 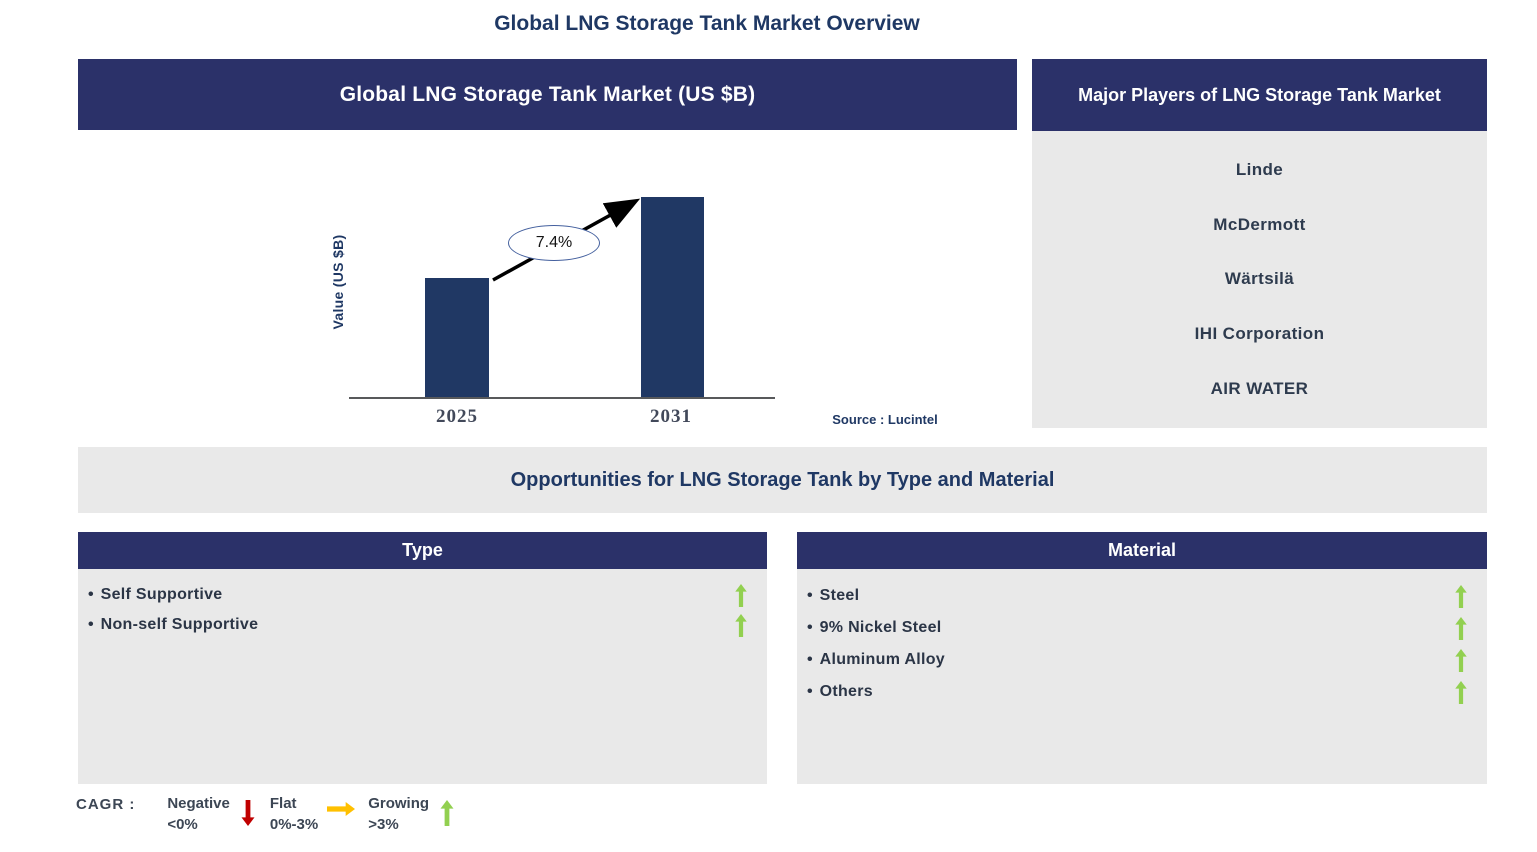 I want to click on opportunity-row: • Others, so click(x=1142, y=692).